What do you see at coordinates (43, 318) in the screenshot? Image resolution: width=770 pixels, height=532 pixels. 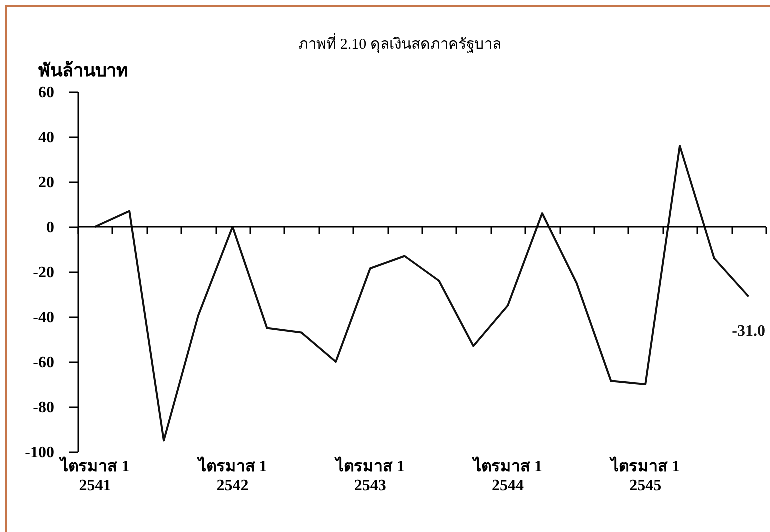 I see `y-tick-label: -40` at bounding box center [43, 318].